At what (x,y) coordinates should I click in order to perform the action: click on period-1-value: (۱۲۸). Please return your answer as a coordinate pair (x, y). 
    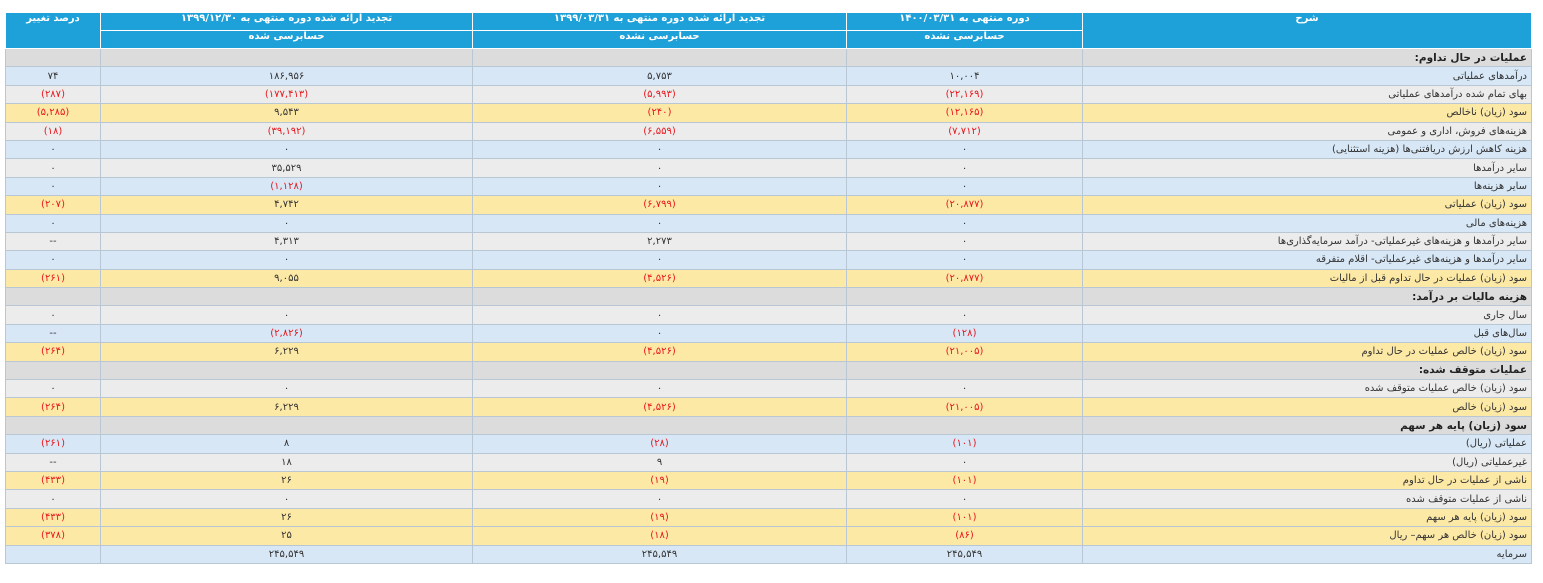
    Looking at the image, I should click on (964, 333).